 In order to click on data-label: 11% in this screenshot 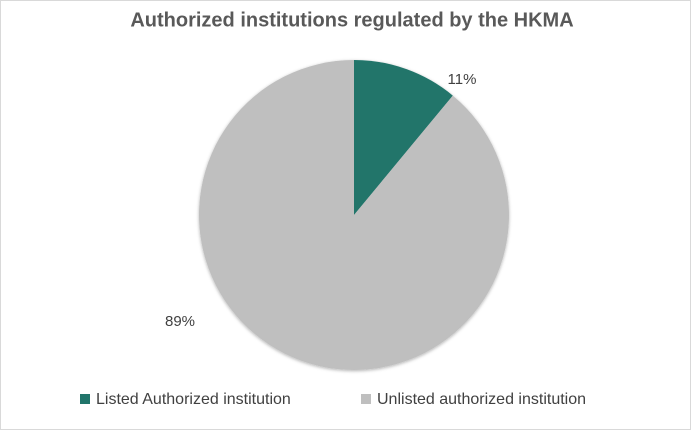, I will do `click(462, 79)`.